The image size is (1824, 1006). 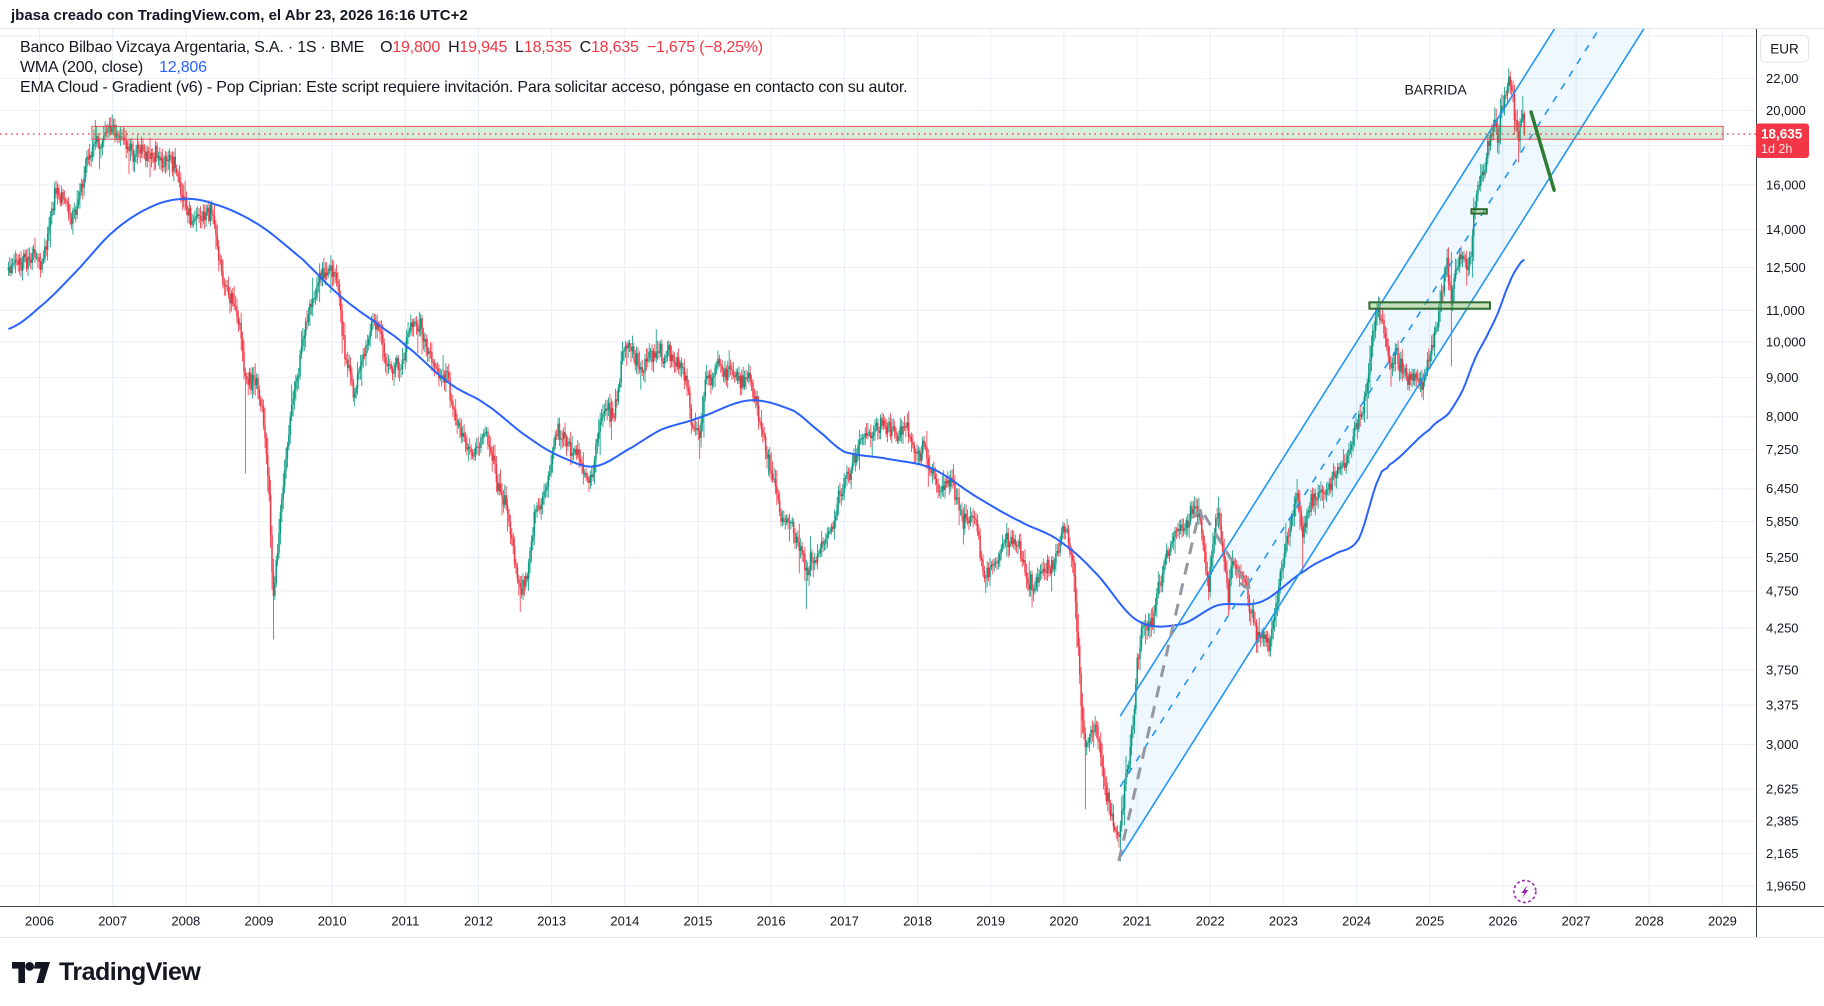 I want to click on tradingview-logo: TradingView, so click(x=106, y=972).